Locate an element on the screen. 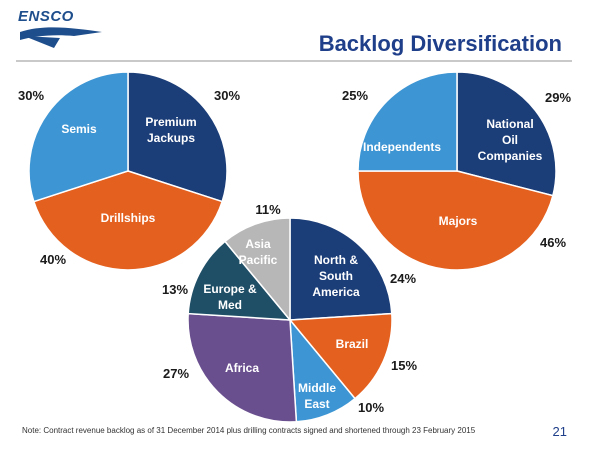  slice-label: Middle East is located at coordinates (317, 396).